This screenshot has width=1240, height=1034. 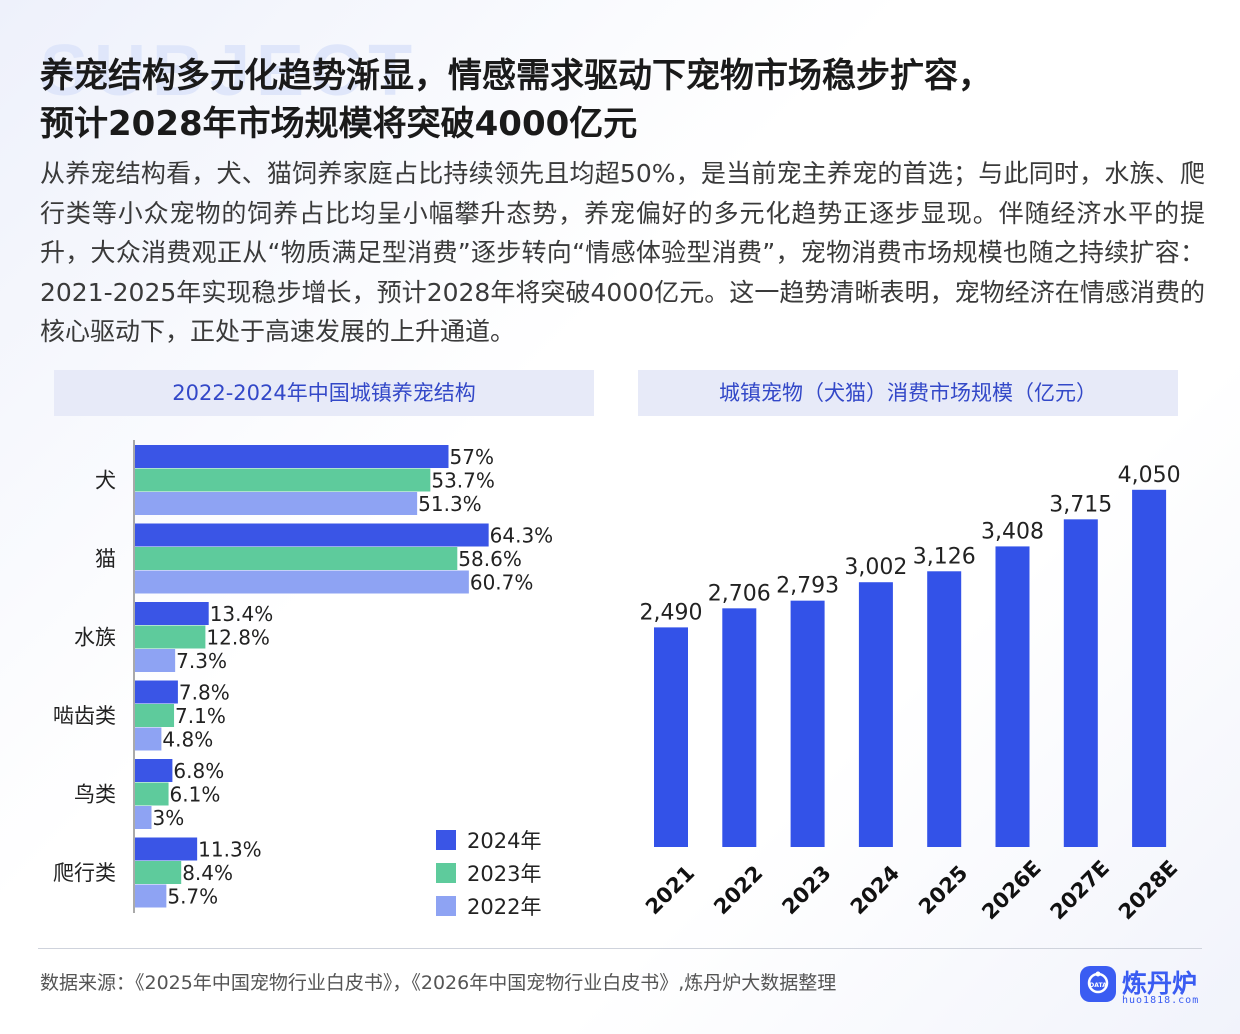 What do you see at coordinates (806, 890) in the screenshot?
I see `x-tick-label: 2023` at bounding box center [806, 890].